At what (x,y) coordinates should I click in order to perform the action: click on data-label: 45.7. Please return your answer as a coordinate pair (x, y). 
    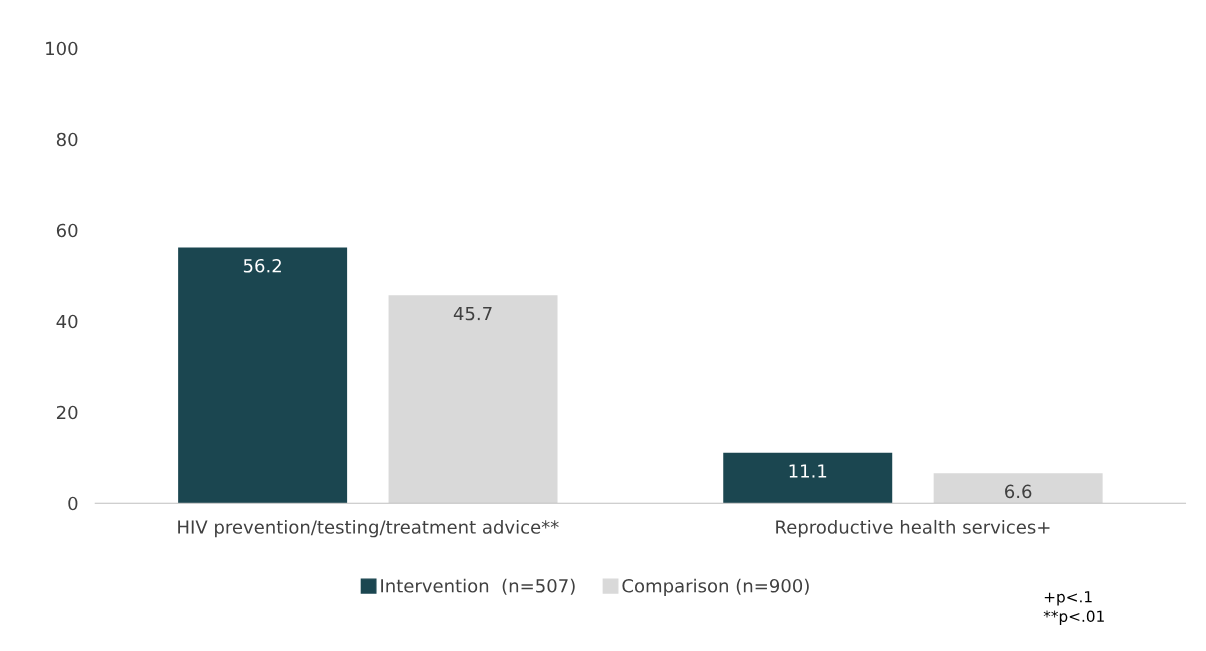
    Looking at the image, I should click on (472, 313).